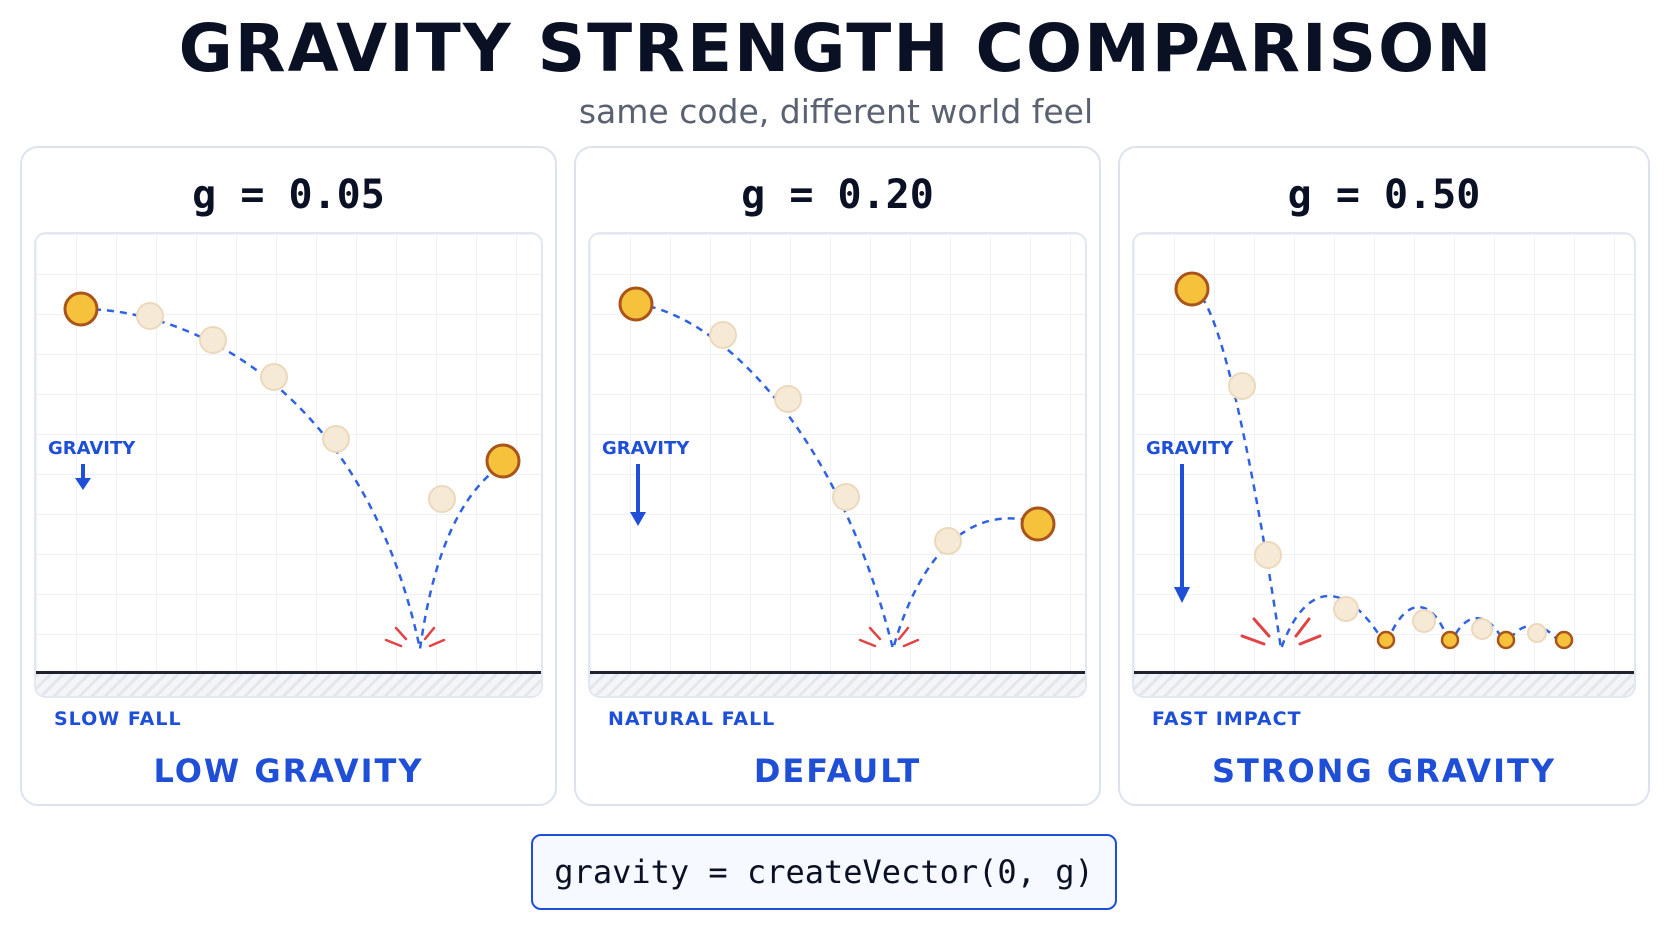 The image size is (1672, 941). What do you see at coordinates (1227, 719) in the screenshot?
I see `fall-label: FAST IMPACT` at bounding box center [1227, 719].